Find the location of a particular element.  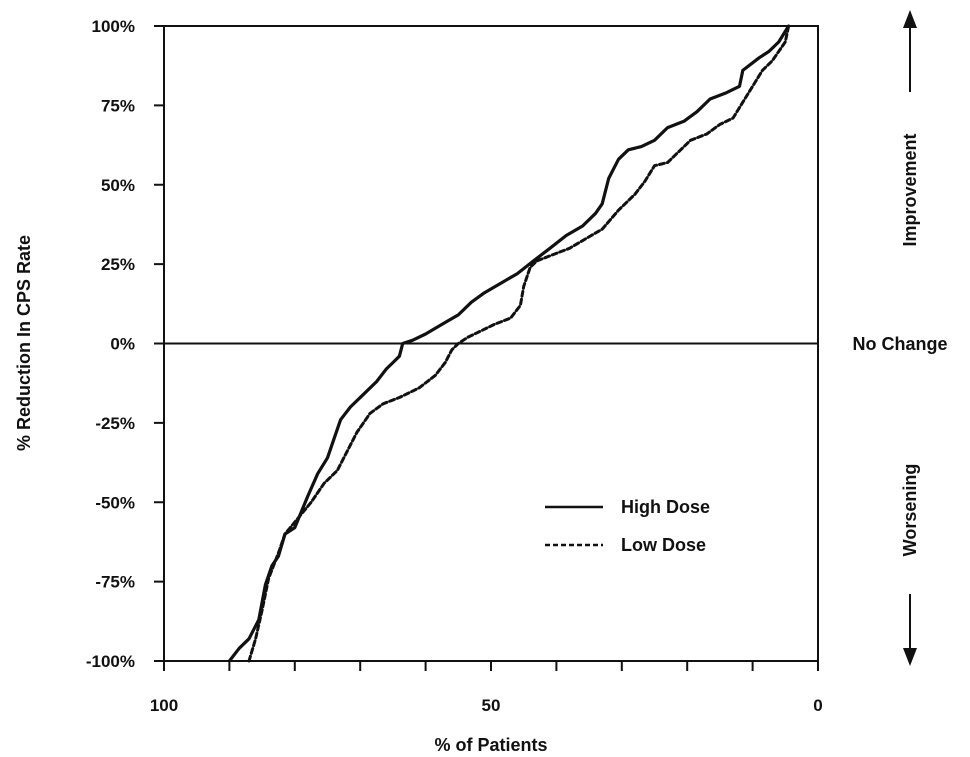

y-tick-label: 75% is located at coordinates (118, 105).